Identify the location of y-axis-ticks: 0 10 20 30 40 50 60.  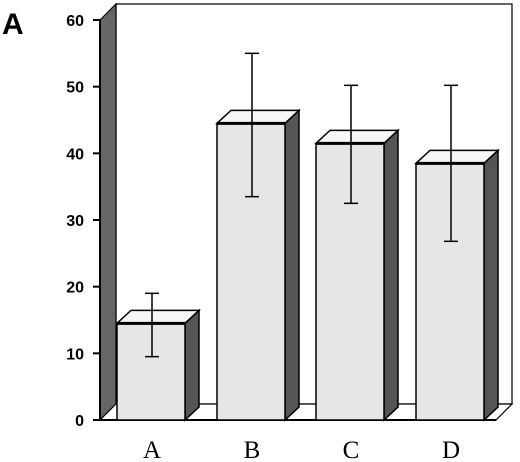
(83, 221).